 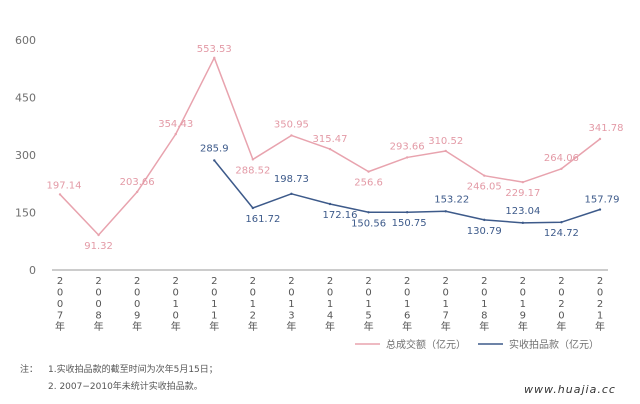 I want to click on y-tick-label-4: 600, so click(x=25, y=40).